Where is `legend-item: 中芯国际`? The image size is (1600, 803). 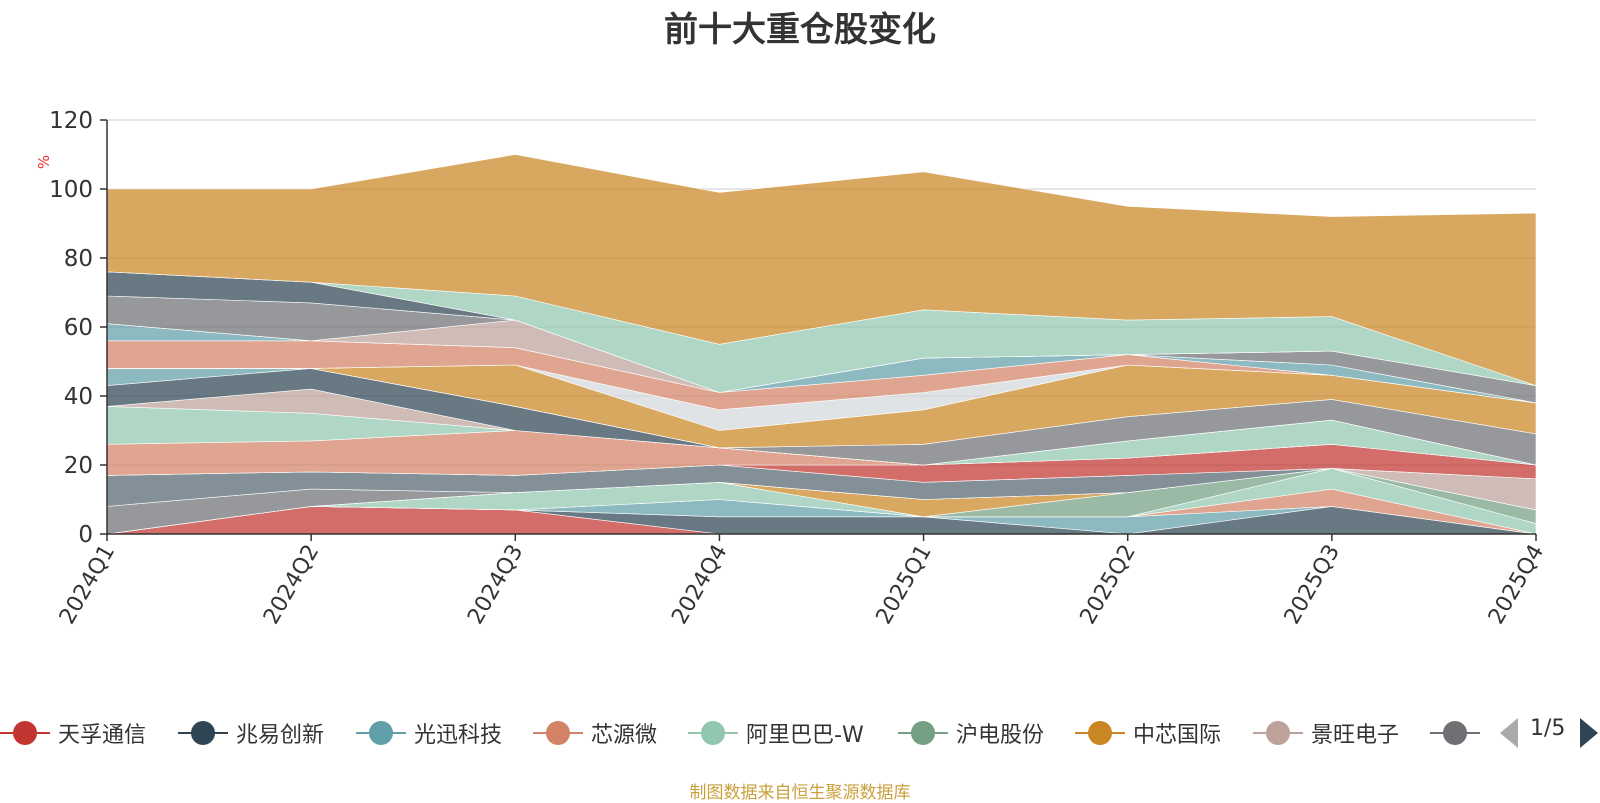 legend-item: 中芯国际 is located at coordinates (1148, 733).